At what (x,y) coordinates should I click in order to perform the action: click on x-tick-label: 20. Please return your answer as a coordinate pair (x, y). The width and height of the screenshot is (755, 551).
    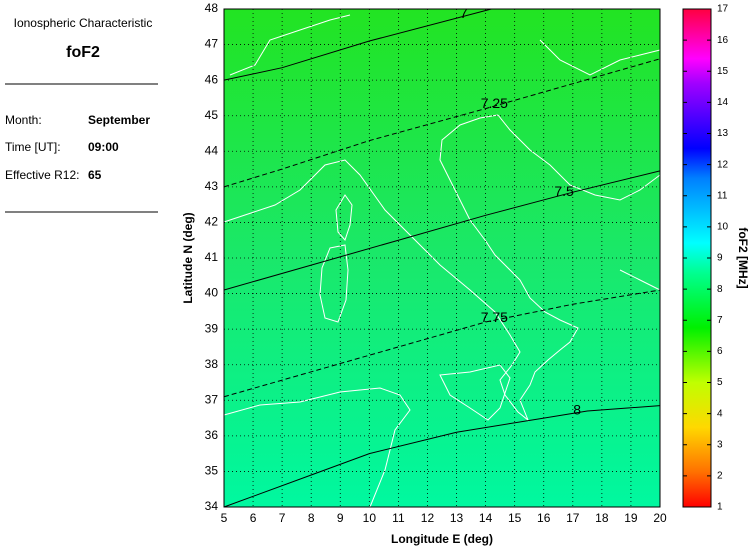
    Looking at the image, I should click on (660, 518).